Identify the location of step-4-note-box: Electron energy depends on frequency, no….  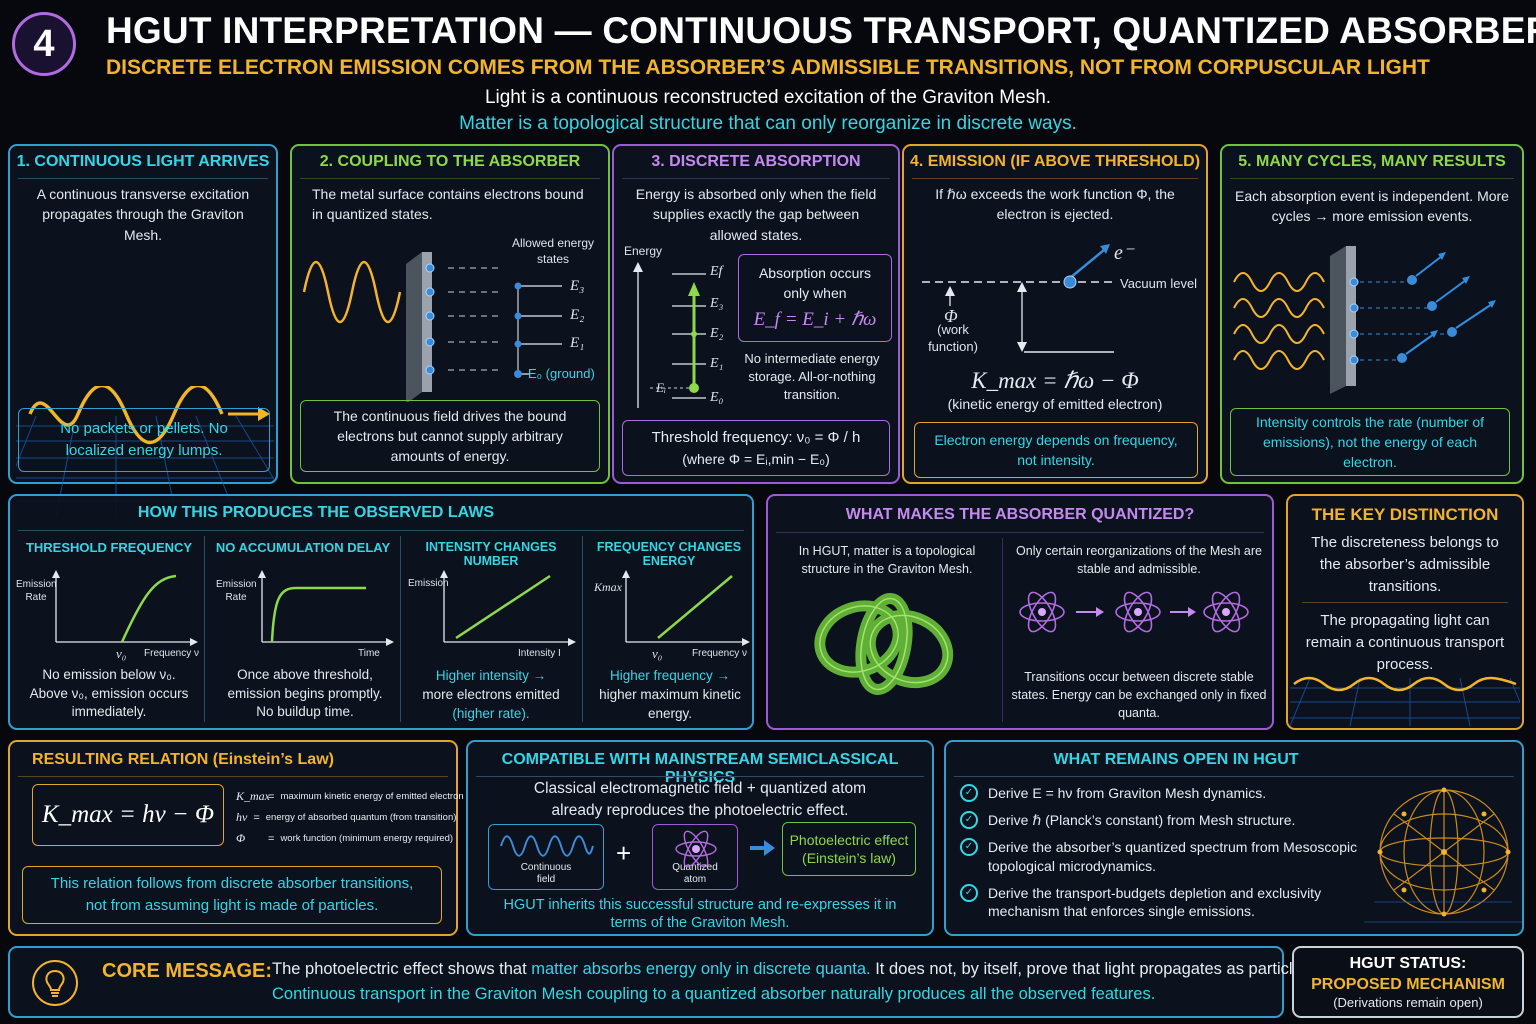
(1056, 450).